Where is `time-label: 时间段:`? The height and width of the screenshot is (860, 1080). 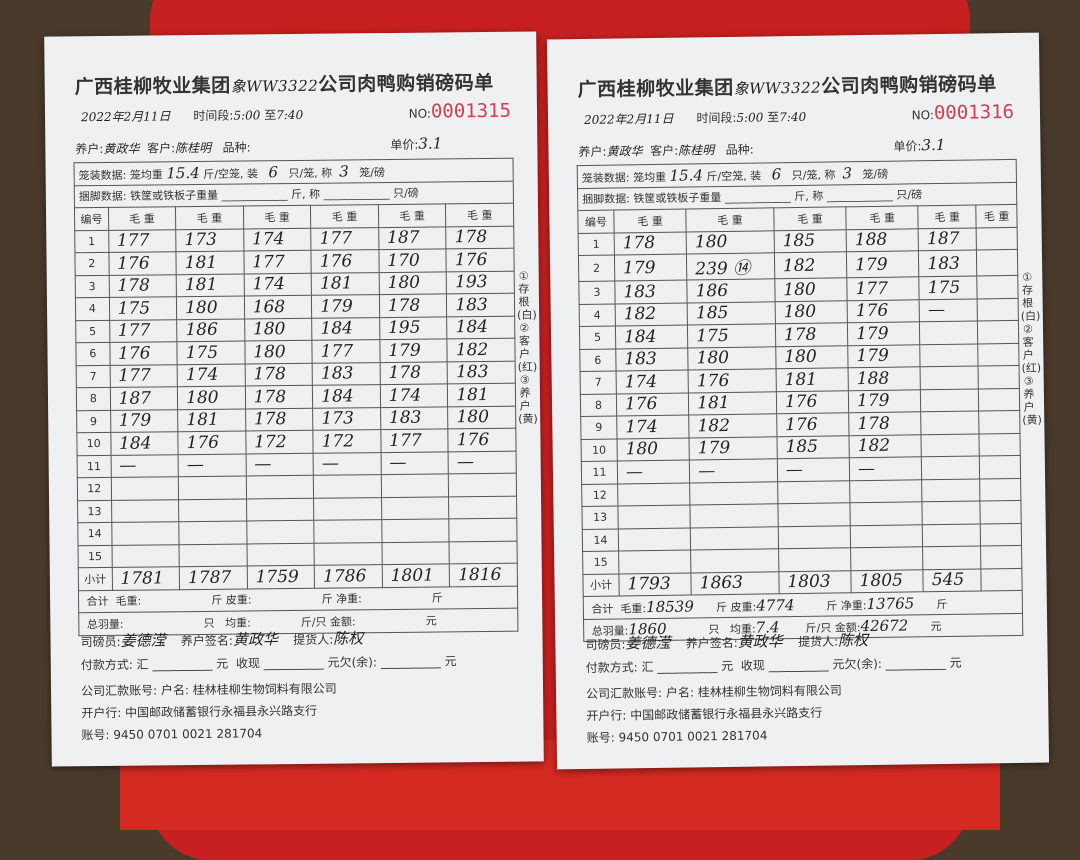 time-label: 时间段: is located at coordinates (716, 118).